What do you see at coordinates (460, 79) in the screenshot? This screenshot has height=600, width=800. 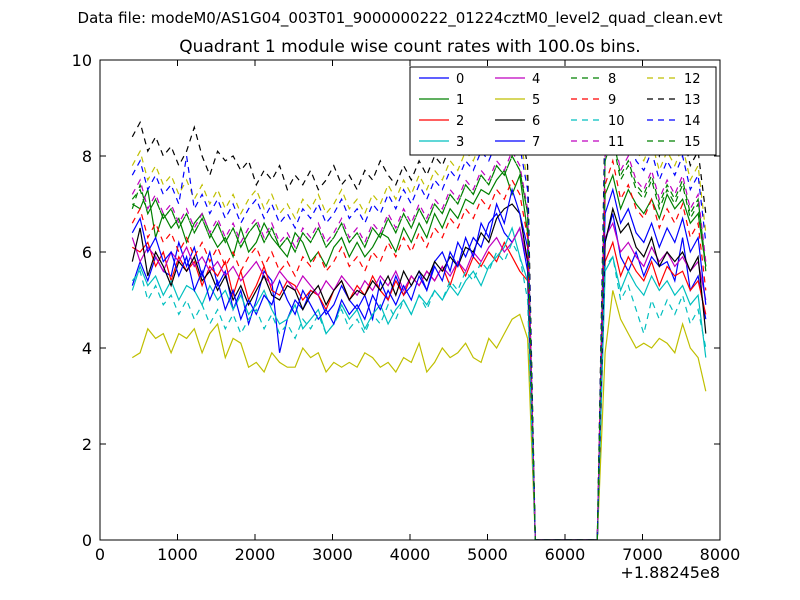 I see `legend-label-0: 0` at bounding box center [460, 79].